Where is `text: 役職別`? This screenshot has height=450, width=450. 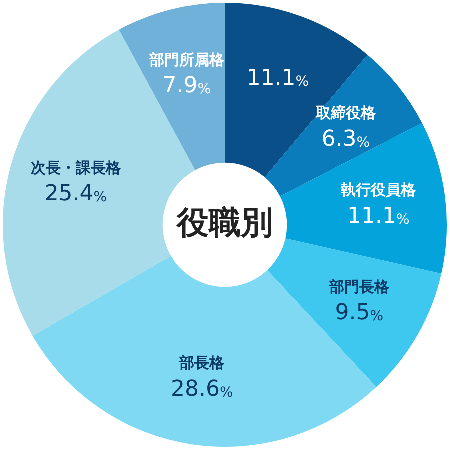 text: 役職別 is located at coordinates (224, 222).